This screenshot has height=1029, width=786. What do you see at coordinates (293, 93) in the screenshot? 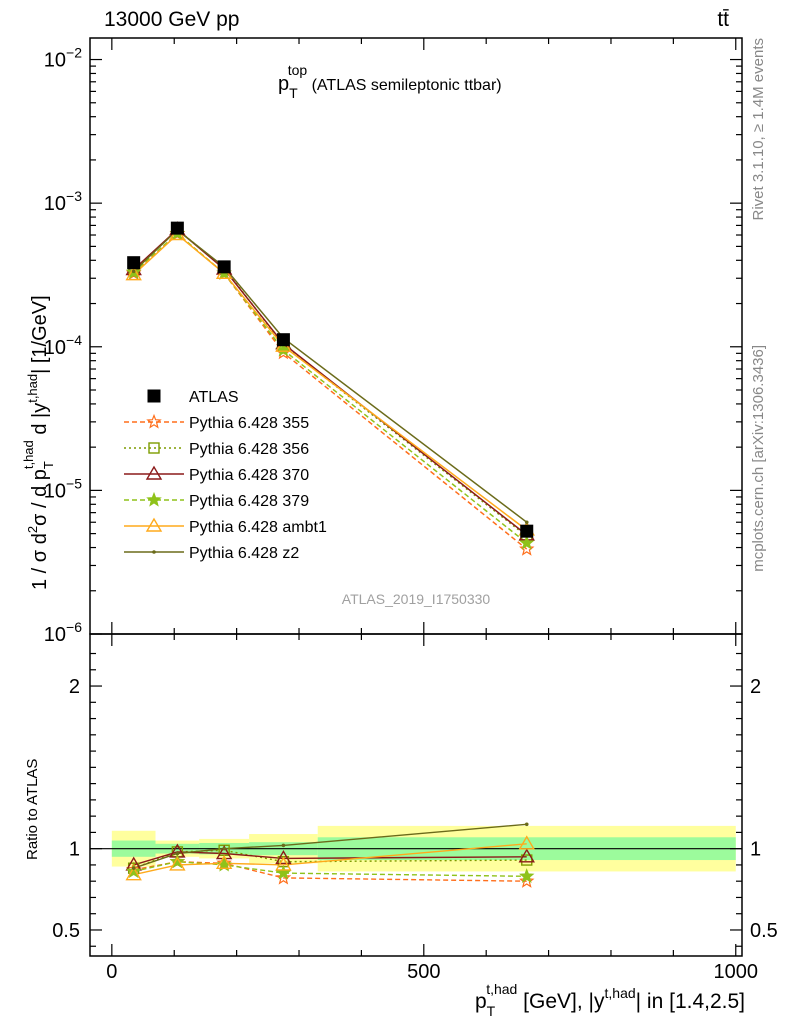
I see `title-sub: T` at bounding box center [293, 93].